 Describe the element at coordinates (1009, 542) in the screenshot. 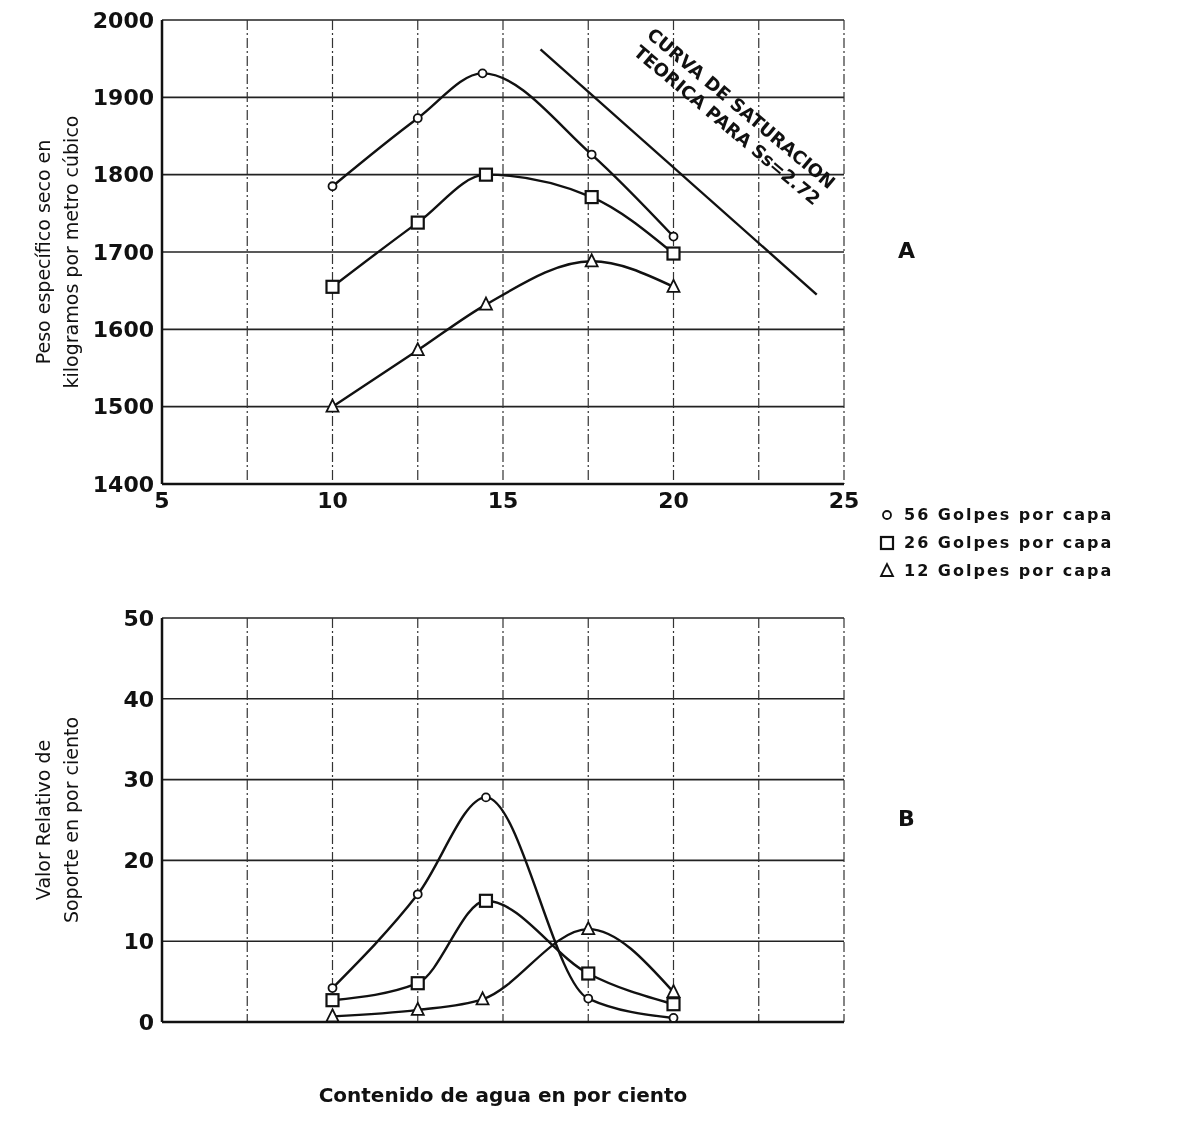

I see `legend-label: 26 Golpes por capa` at that location.